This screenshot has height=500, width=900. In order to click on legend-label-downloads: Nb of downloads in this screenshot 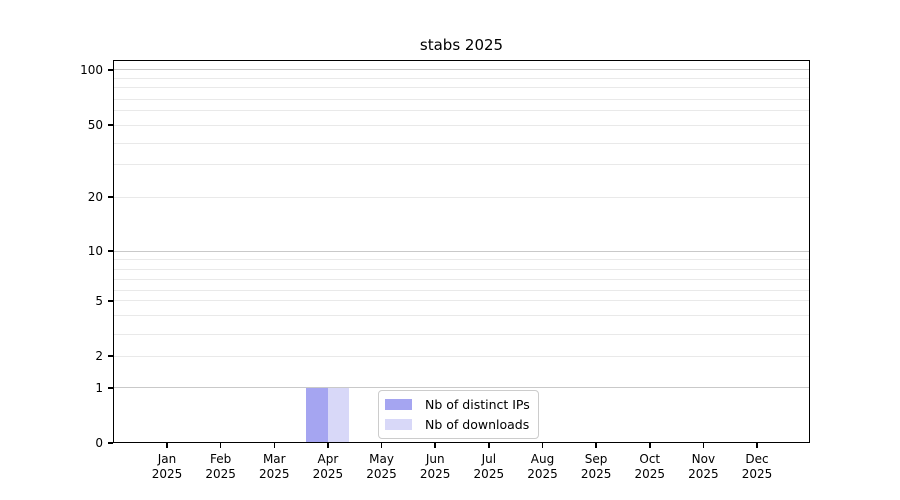, I will do `click(477, 424)`.